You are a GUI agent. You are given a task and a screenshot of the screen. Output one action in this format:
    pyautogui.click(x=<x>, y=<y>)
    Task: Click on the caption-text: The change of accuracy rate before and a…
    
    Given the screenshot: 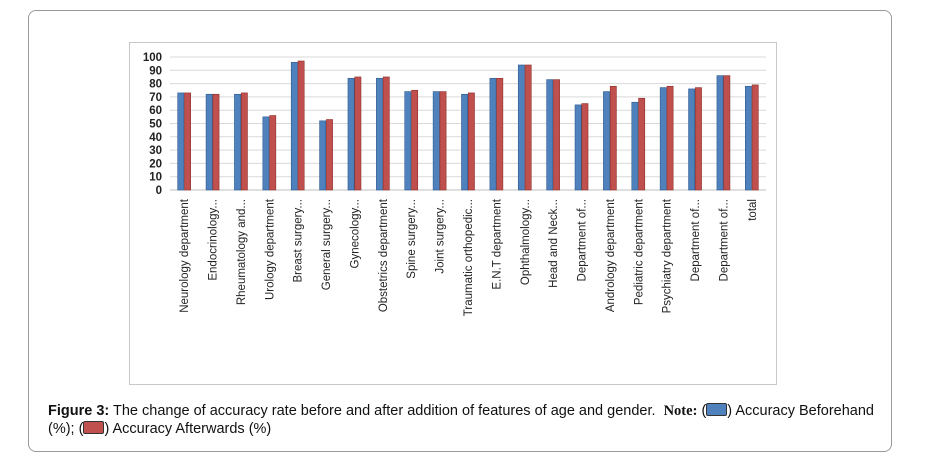 What is the action you would take?
    pyautogui.click(x=382, y=411)
    